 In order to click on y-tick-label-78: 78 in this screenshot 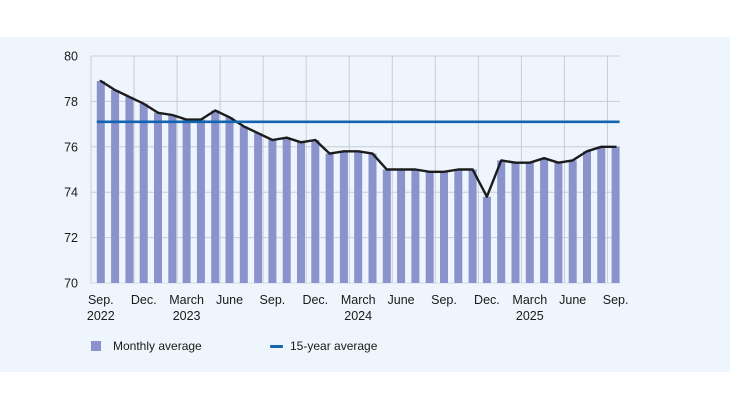, I will do `click(71, 102)`.